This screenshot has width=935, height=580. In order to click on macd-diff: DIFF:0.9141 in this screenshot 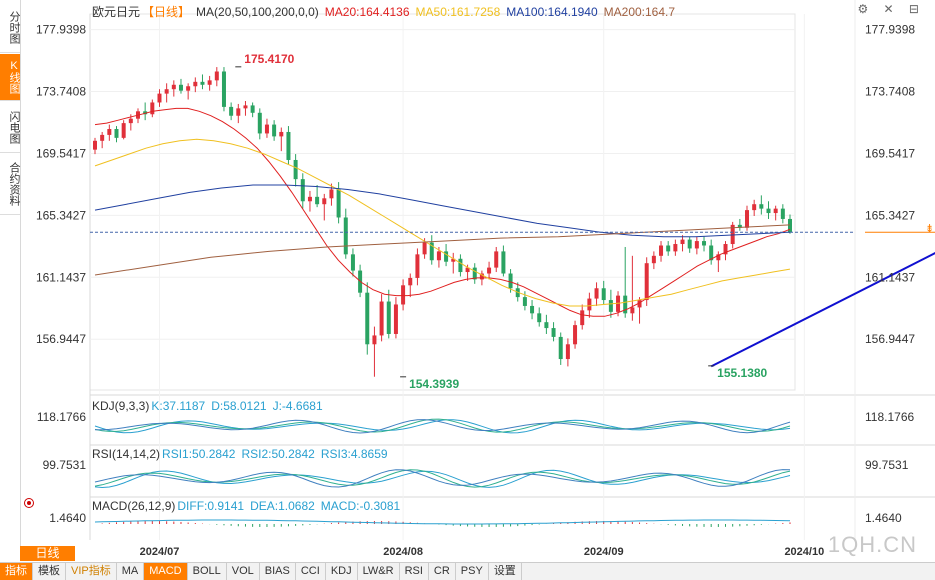, I will do `click(211, 506)`.